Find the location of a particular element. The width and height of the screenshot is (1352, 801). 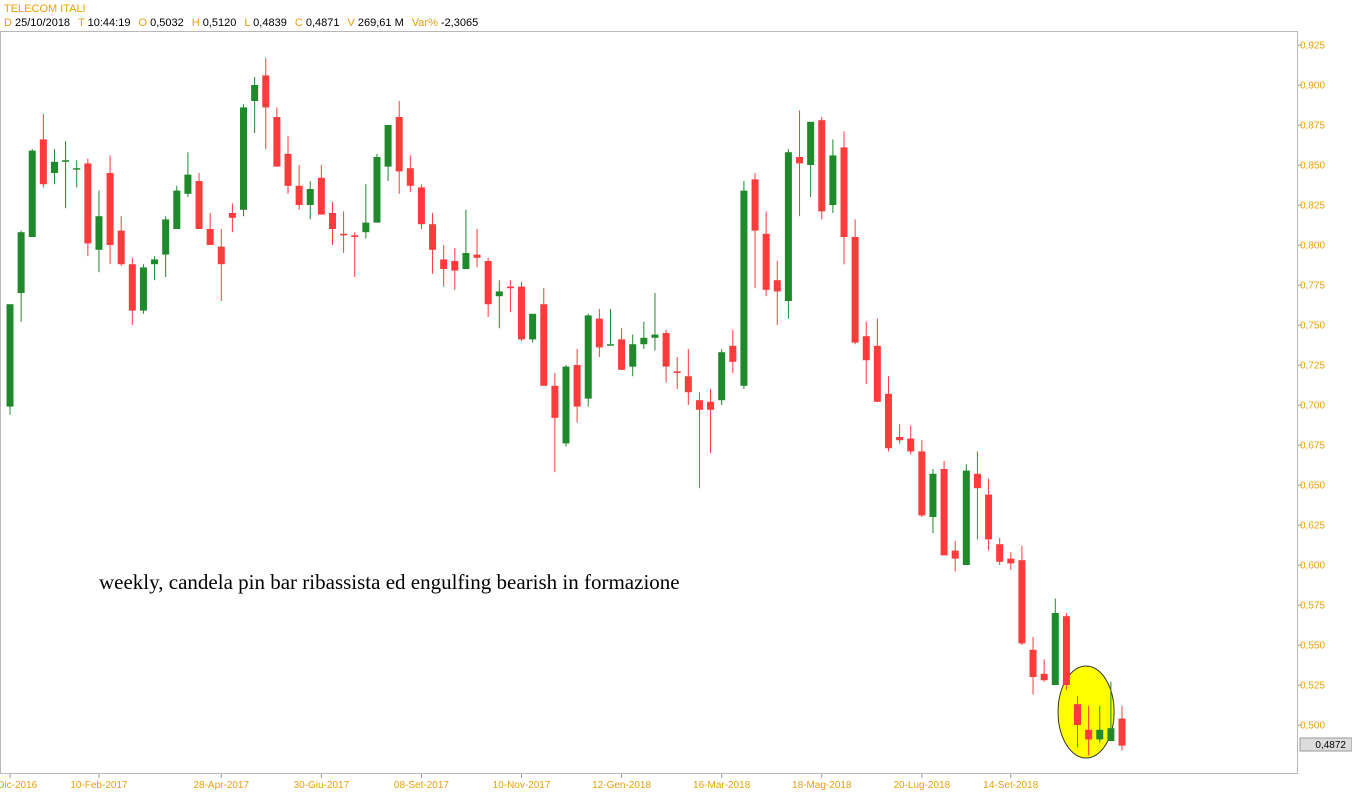

y-tick-label: 0,675 is located at coordinates (1312, 446).